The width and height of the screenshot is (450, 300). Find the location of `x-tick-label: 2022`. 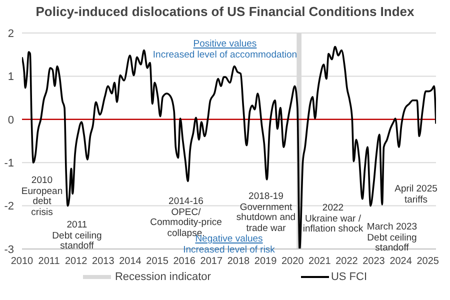

x-tick-label: 2022 is located at coordinates (347, 262).